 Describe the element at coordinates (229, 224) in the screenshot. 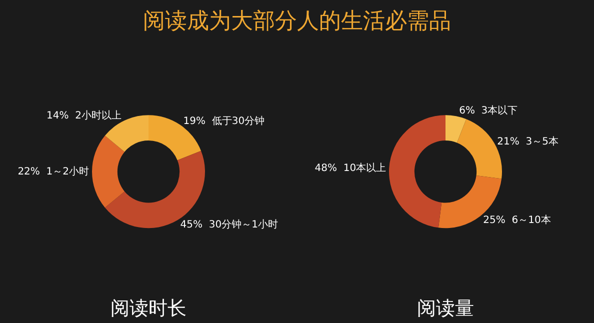

I see `slice-label: 45% 30分钟～1小时` at that location.